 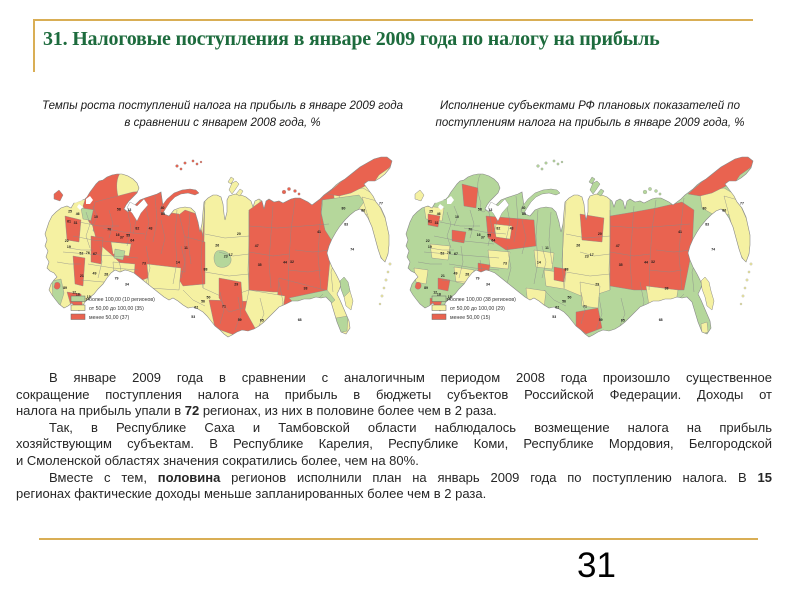 What do you see at coordinates (132, 240) in the screenshot?
I see `svg-text: 64` at bounding box center [132, 240].